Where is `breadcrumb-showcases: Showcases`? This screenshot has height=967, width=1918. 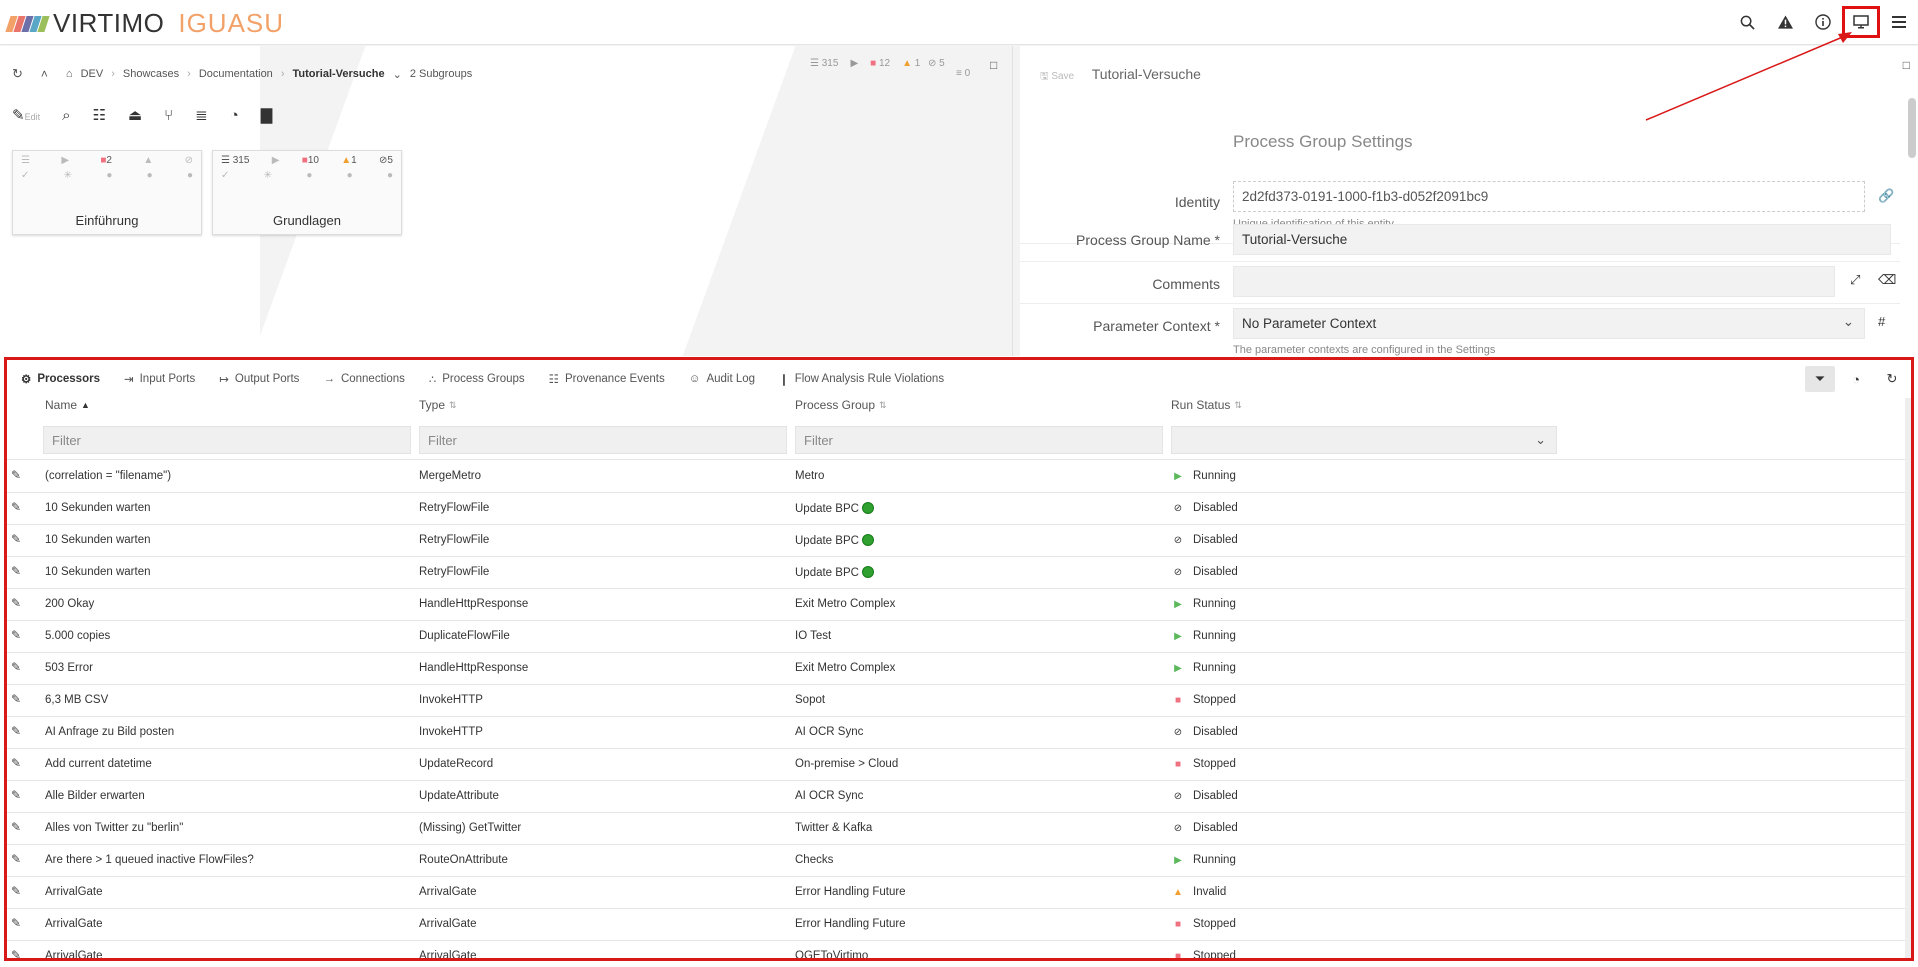 breadcrumb-showcases: Showcases is located at coordinates (151, 74).